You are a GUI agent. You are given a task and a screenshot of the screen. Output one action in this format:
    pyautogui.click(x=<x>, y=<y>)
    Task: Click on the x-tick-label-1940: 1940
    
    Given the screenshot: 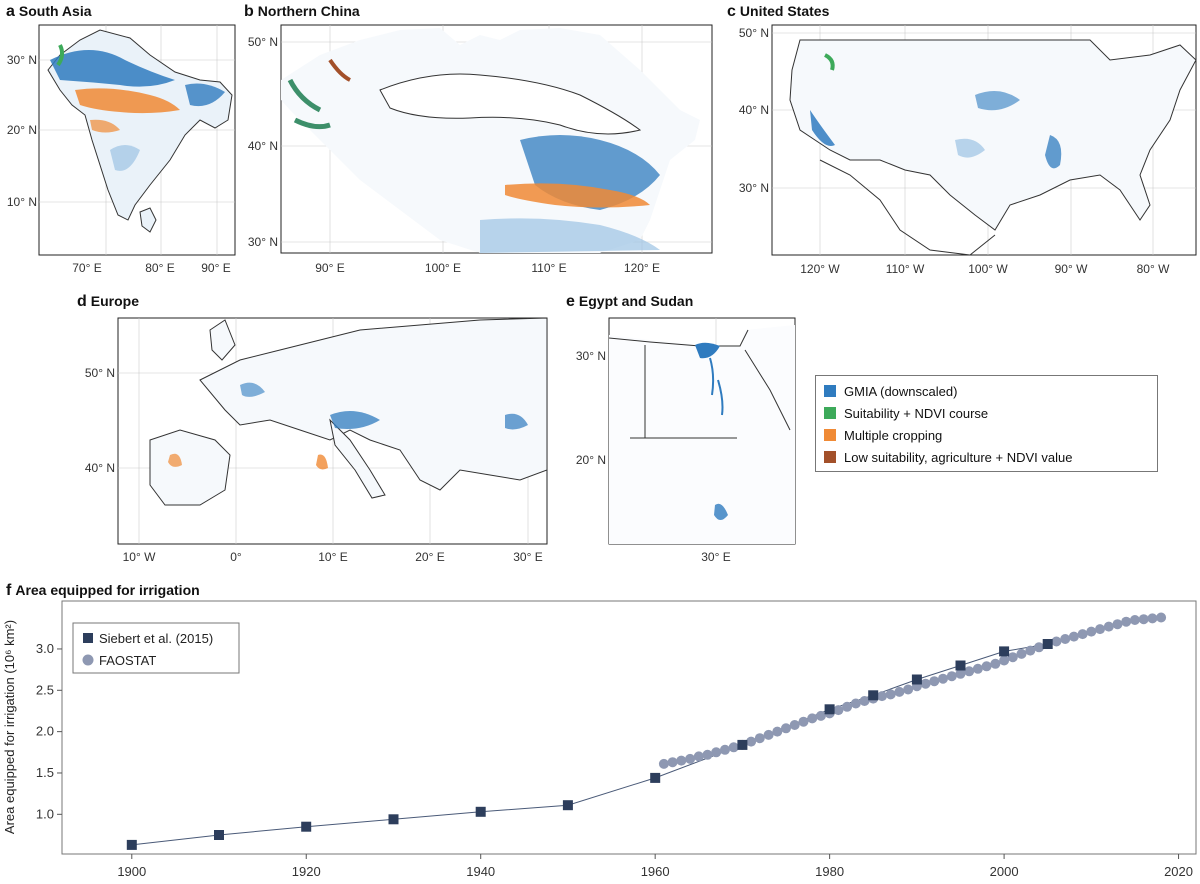 What is the action you would take?
    pyautogui.click(x=480, y=871)
    